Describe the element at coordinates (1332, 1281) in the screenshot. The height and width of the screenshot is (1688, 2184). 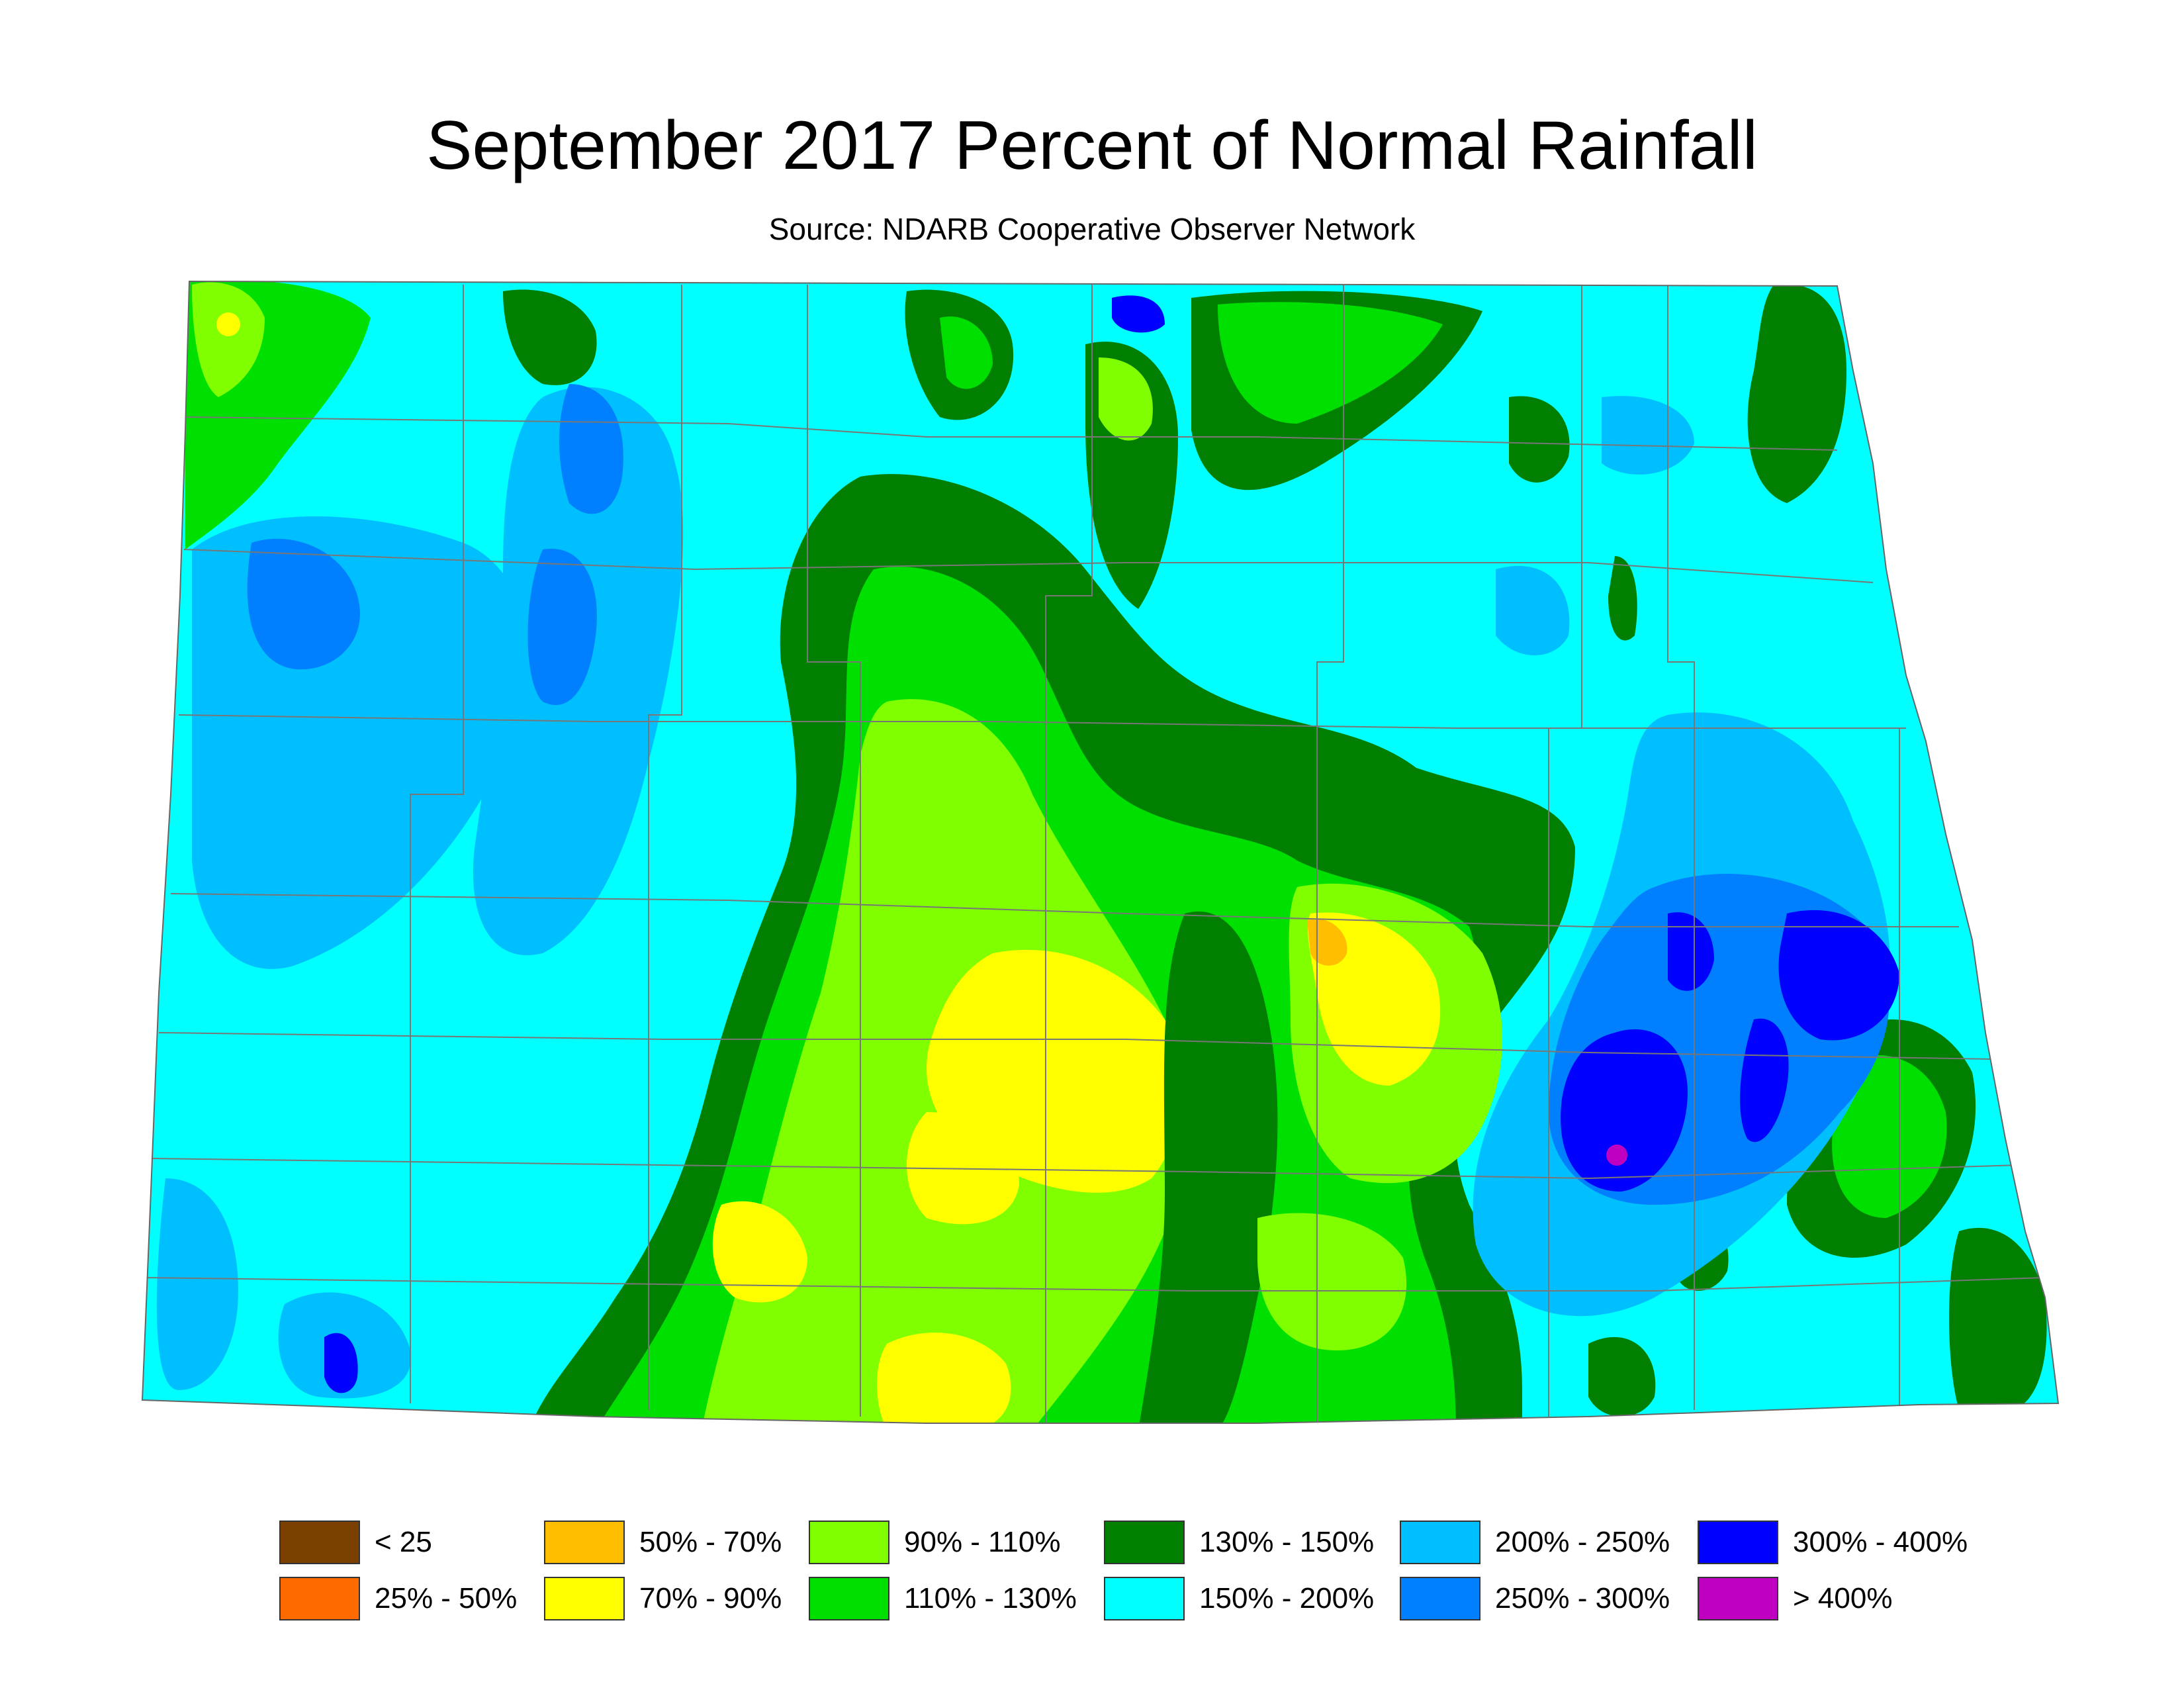
I see `zone-90-110-south-east` at that location.